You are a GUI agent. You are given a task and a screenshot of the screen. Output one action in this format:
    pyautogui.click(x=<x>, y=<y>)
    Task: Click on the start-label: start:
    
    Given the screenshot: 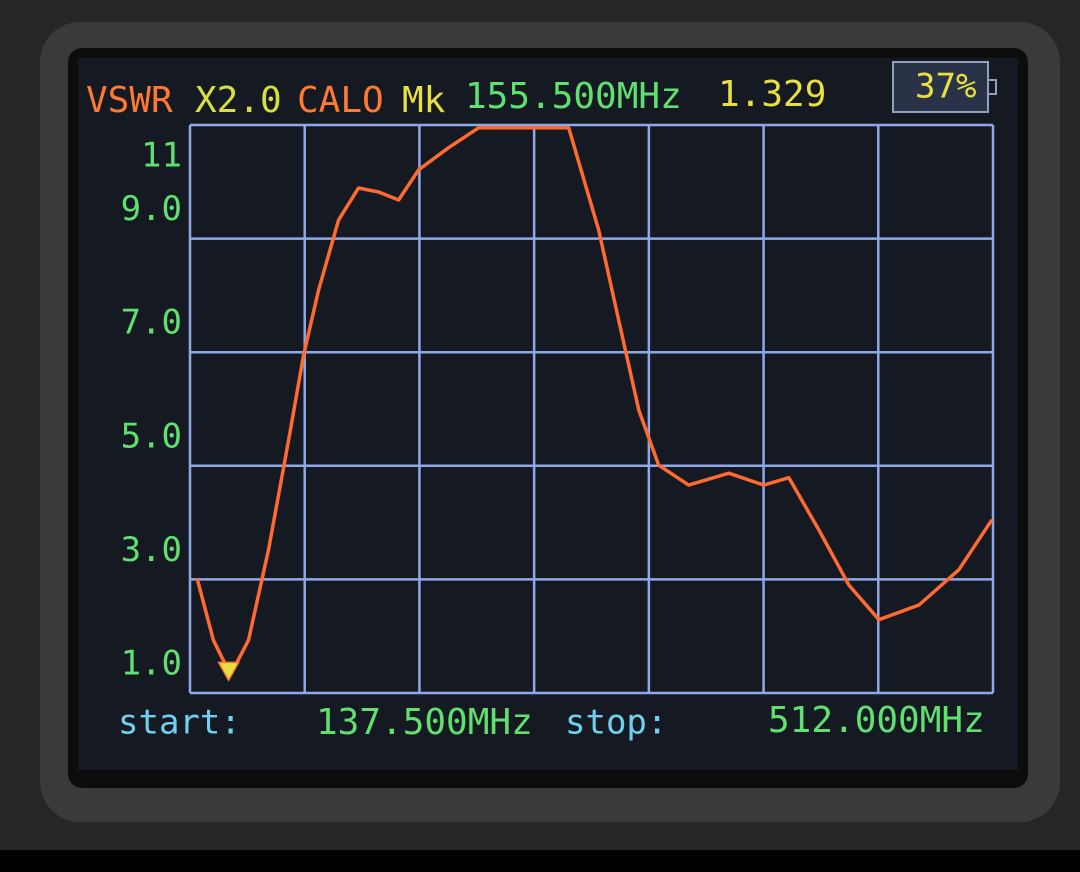 What is the action you would take?
    pyautogui.click(x=179, y=723)
    